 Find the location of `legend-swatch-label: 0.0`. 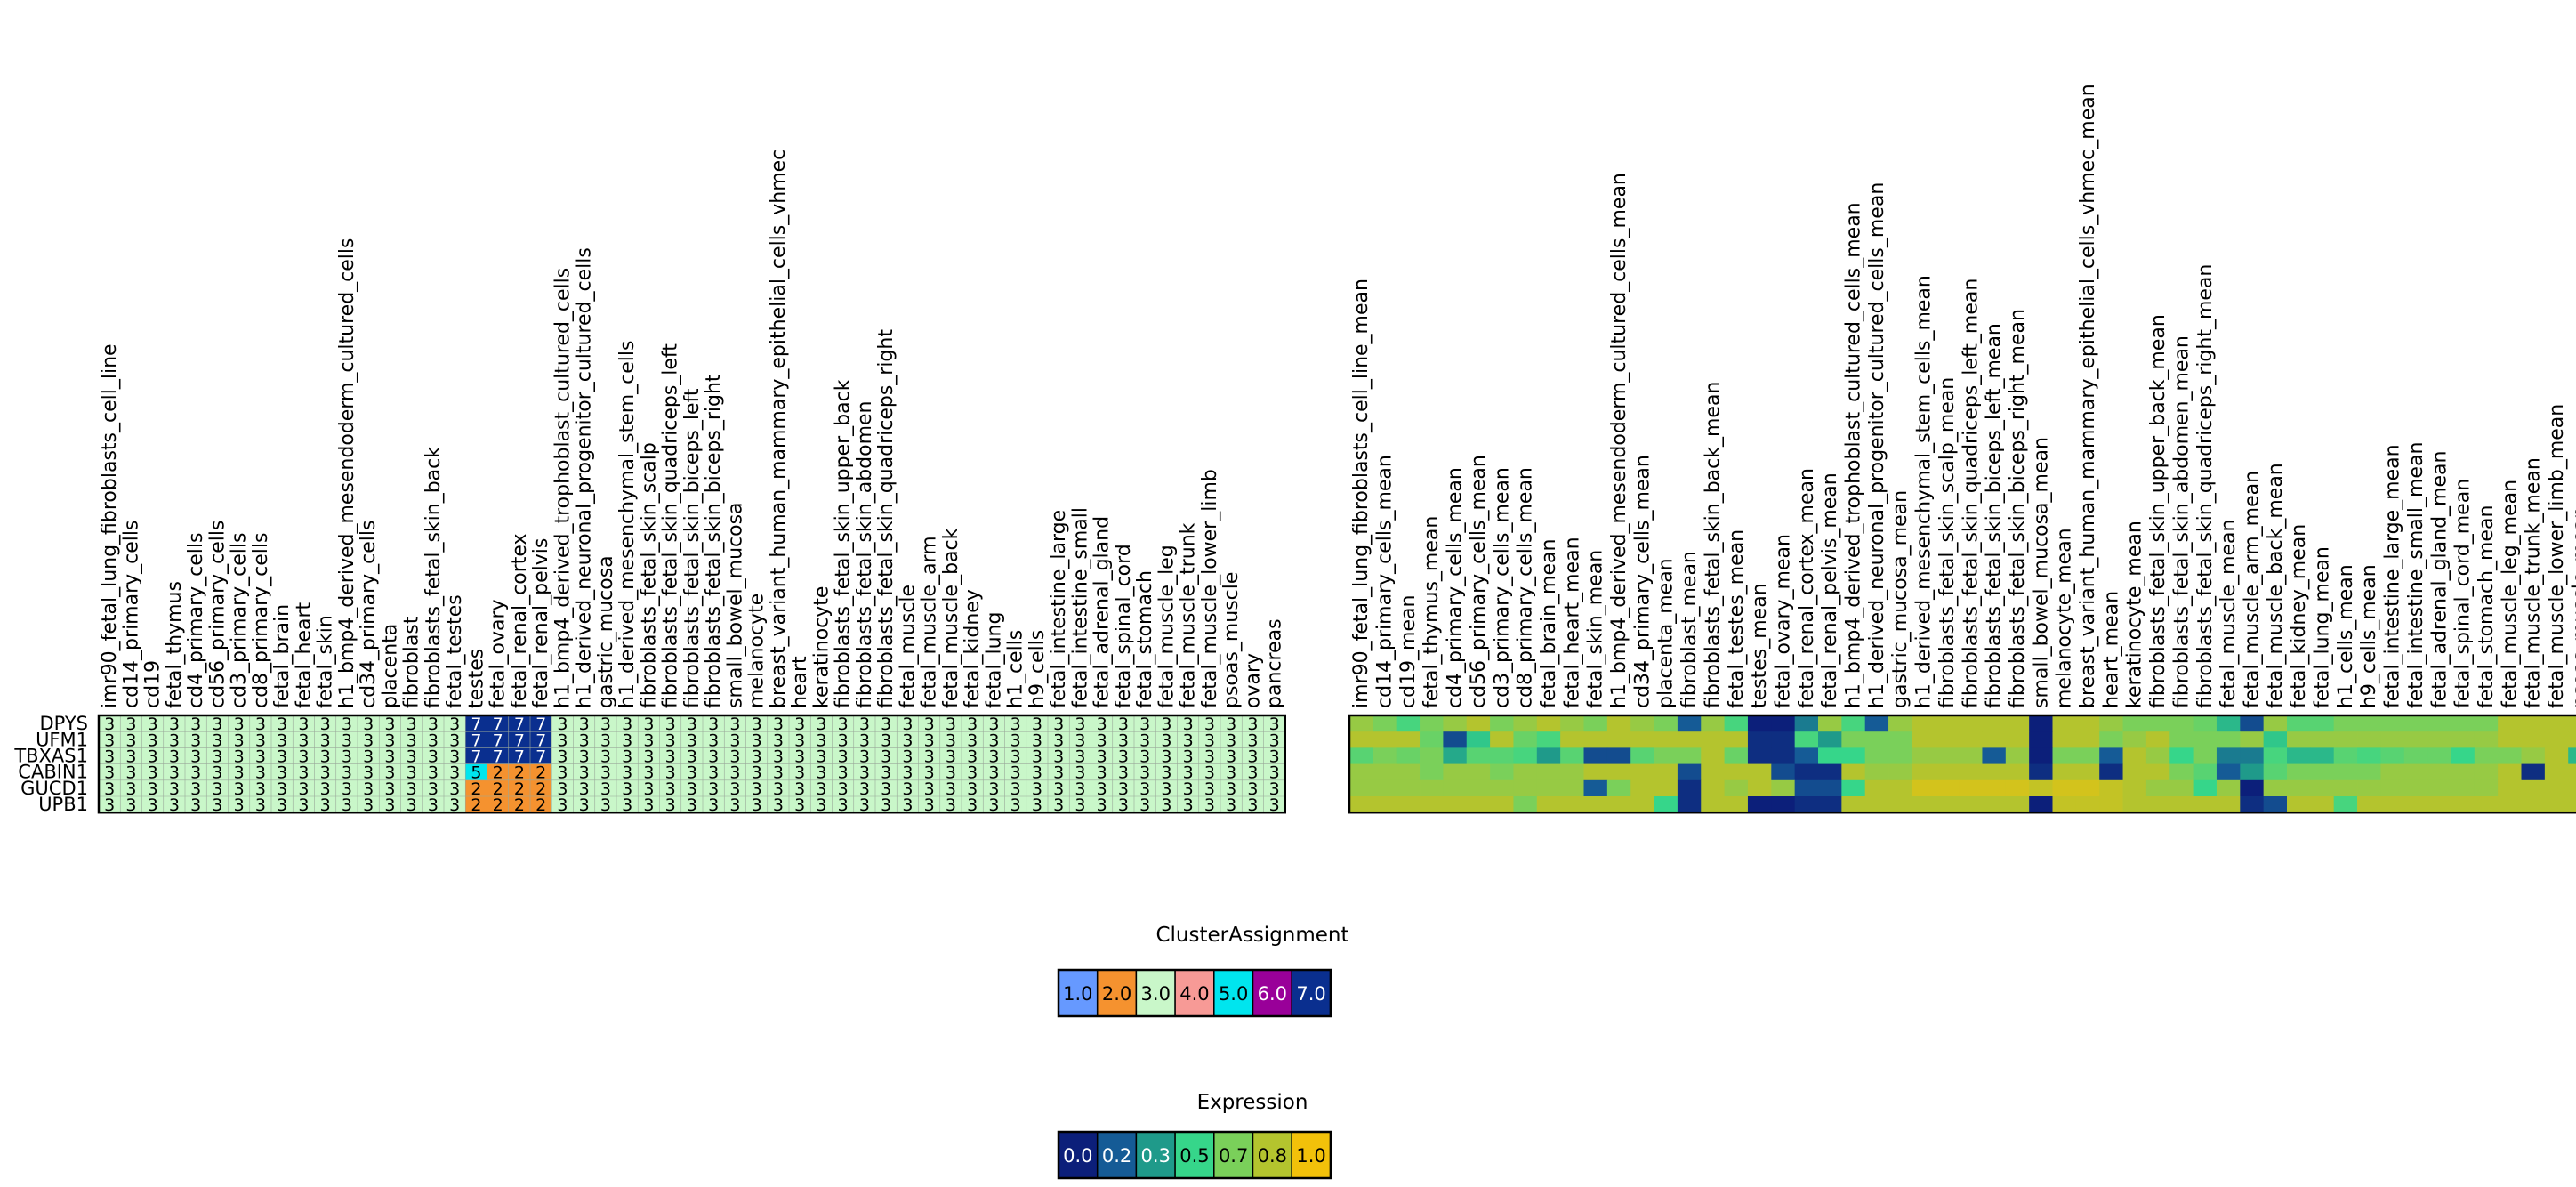

legend-swatch-label: 0.0 is located at coordinates (1077, 1156).